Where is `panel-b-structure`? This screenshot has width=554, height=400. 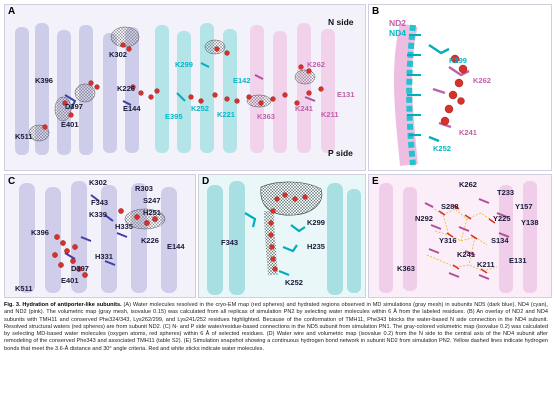
panel-b-structure is located at coordinates (431, 94).